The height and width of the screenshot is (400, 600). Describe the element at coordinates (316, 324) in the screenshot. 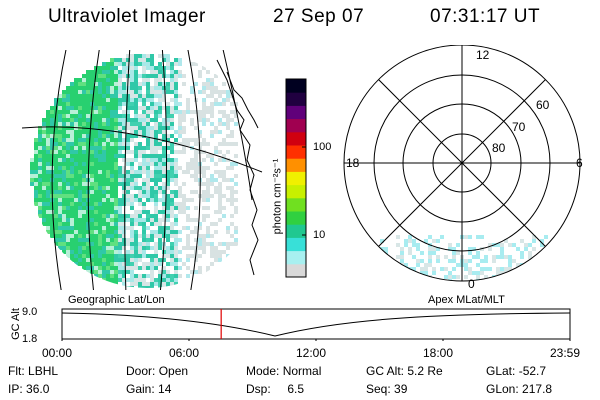

I see `gc-alt-timeline-plot` at that location.